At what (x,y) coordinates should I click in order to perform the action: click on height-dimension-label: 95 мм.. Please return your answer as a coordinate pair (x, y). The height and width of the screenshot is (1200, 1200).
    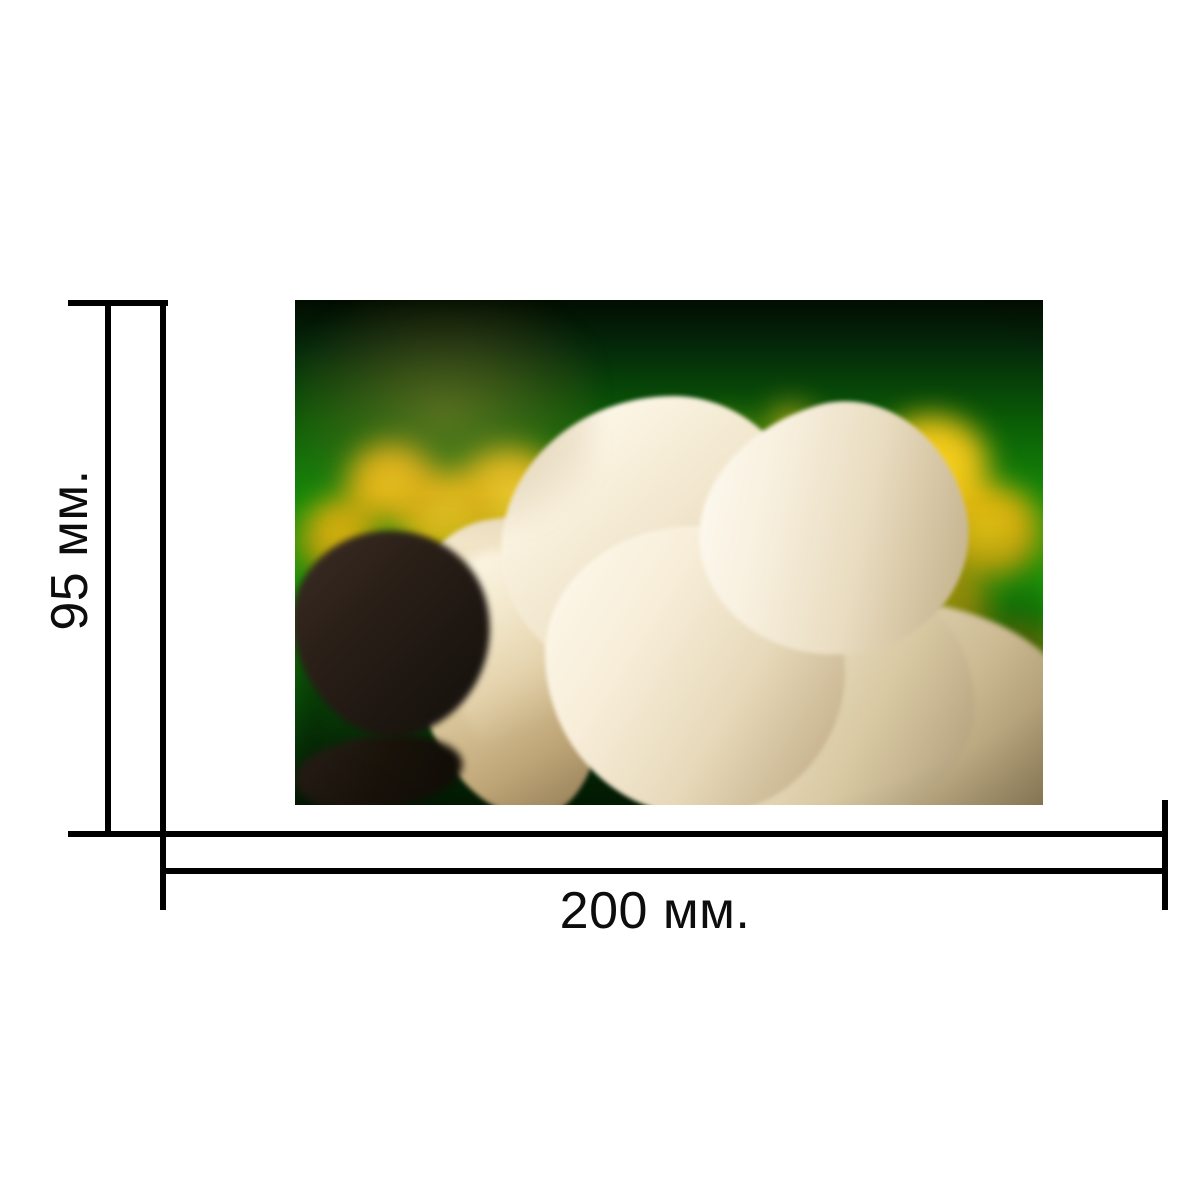
    Looking at the image, I should click on (70, 550).